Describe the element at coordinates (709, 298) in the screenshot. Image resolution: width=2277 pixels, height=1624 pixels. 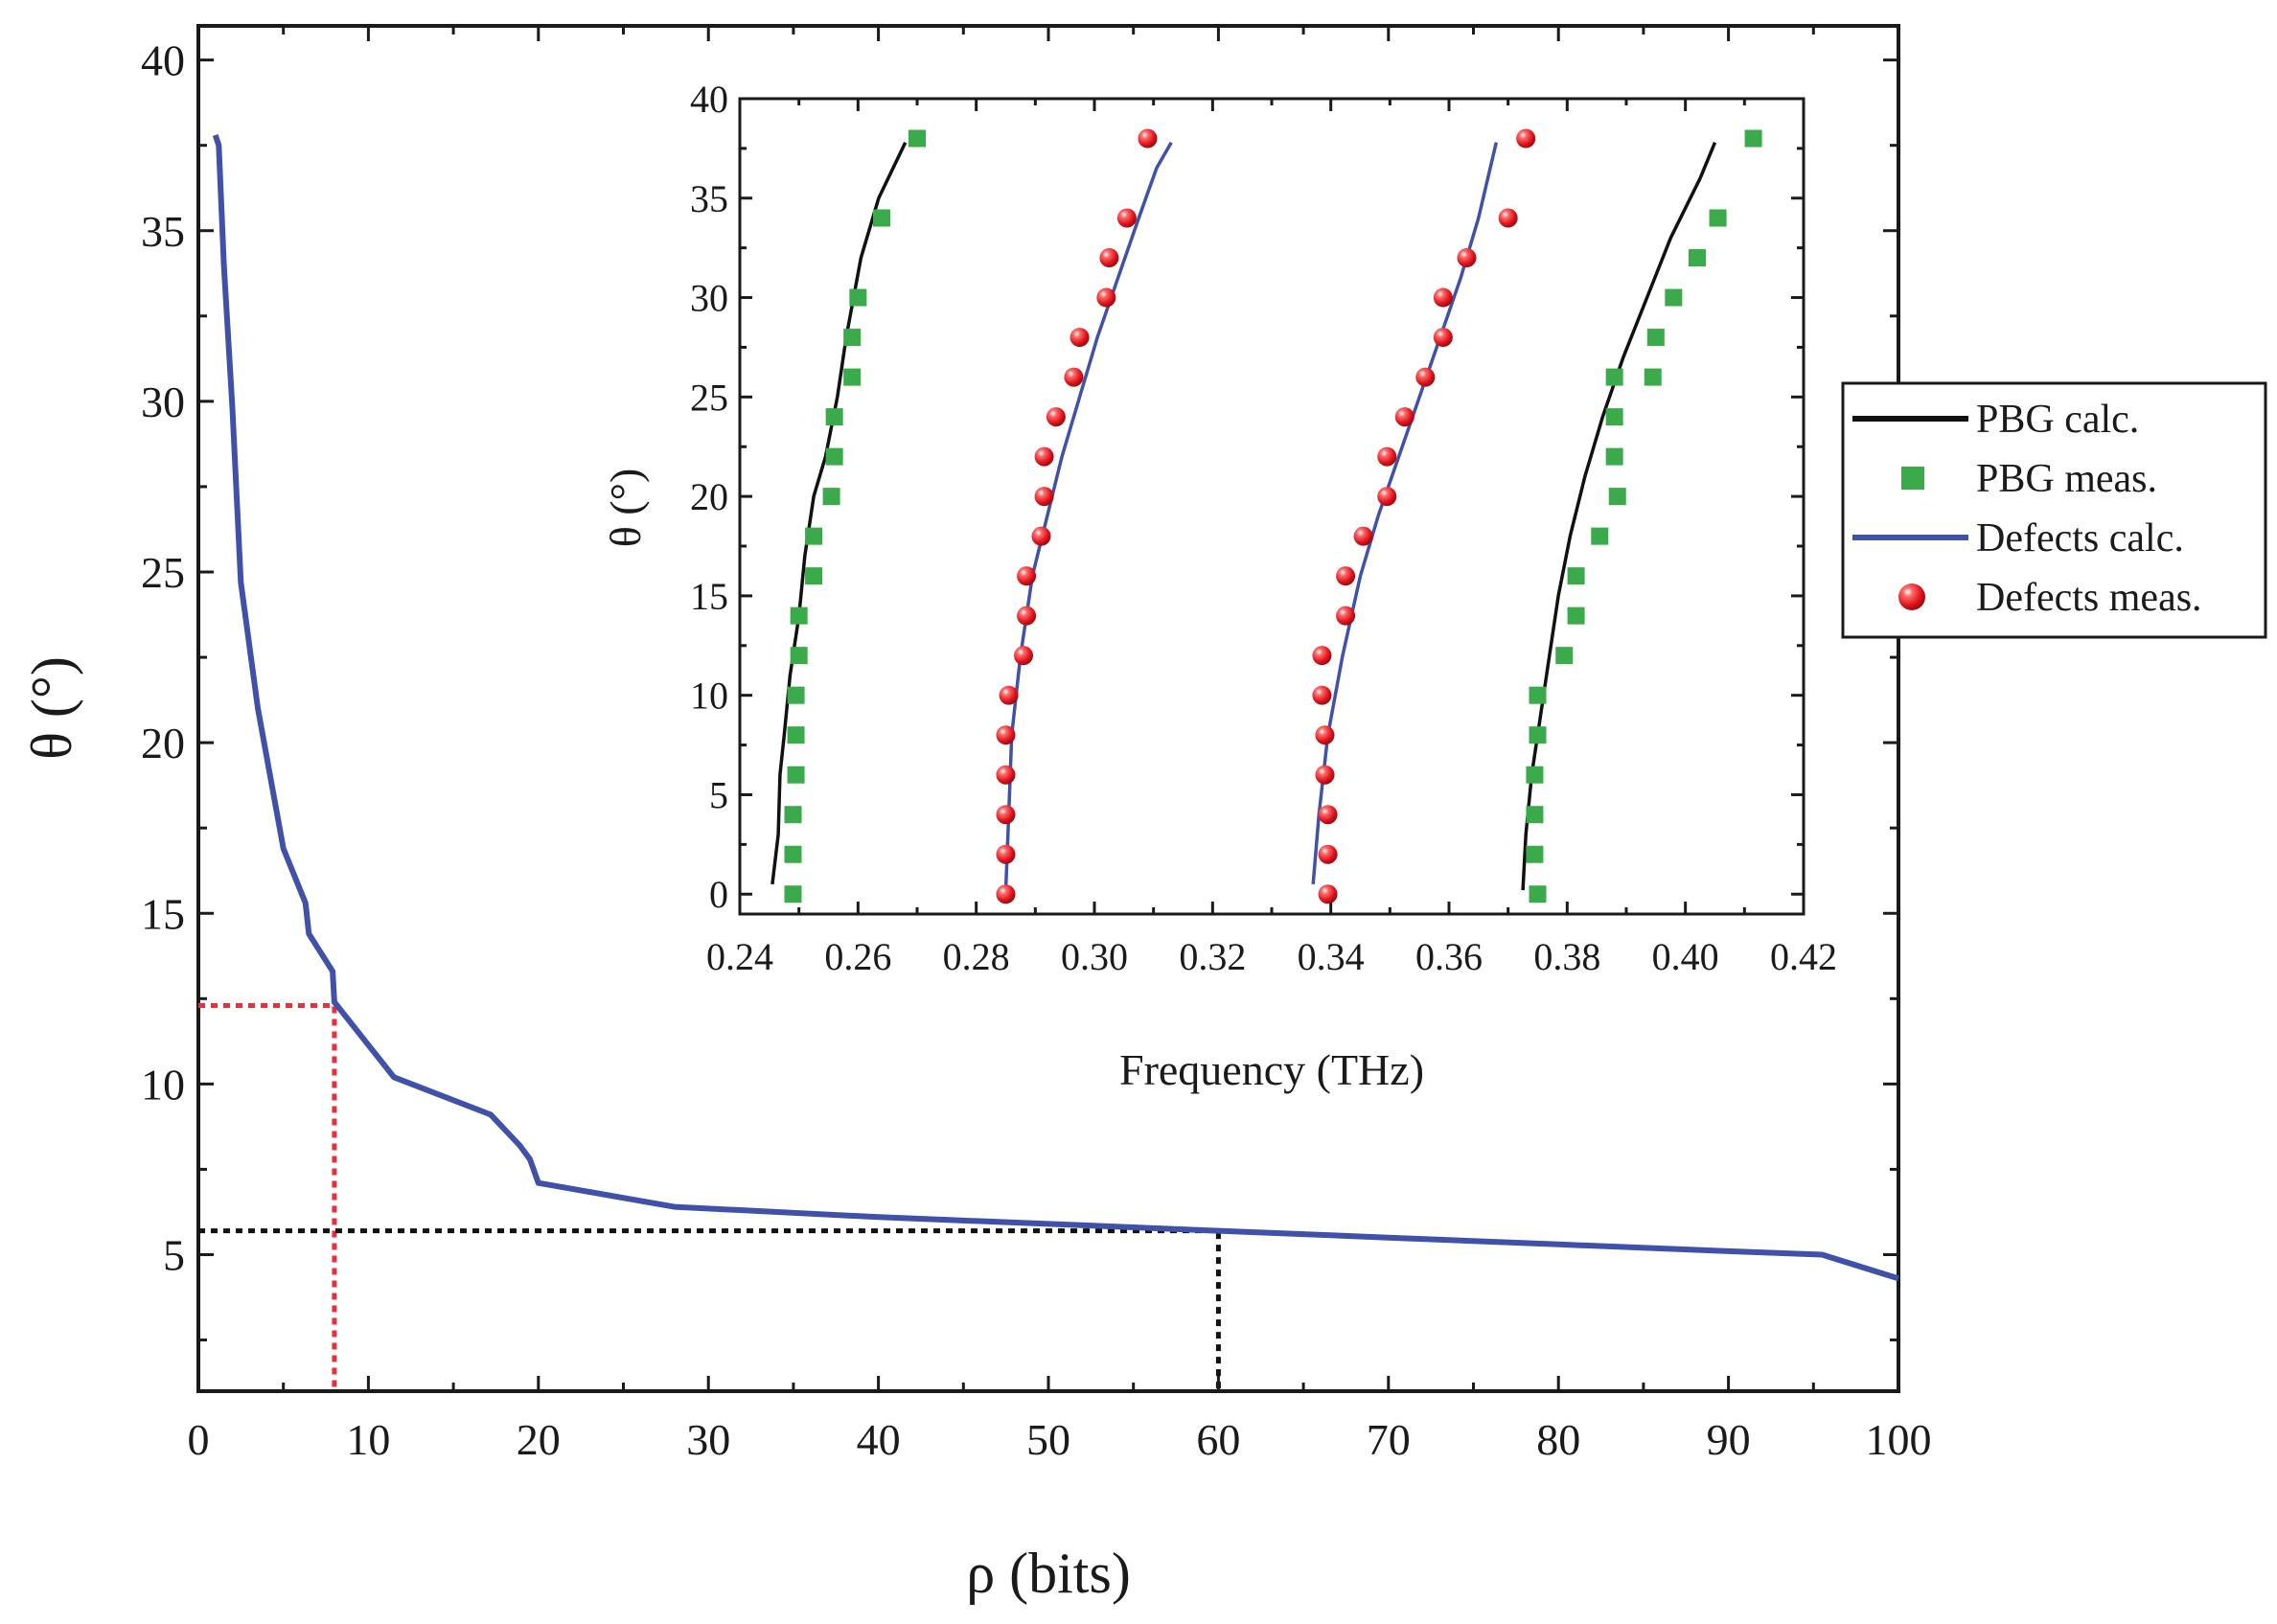
I see `inset-y-tick-label: 30` at that location.